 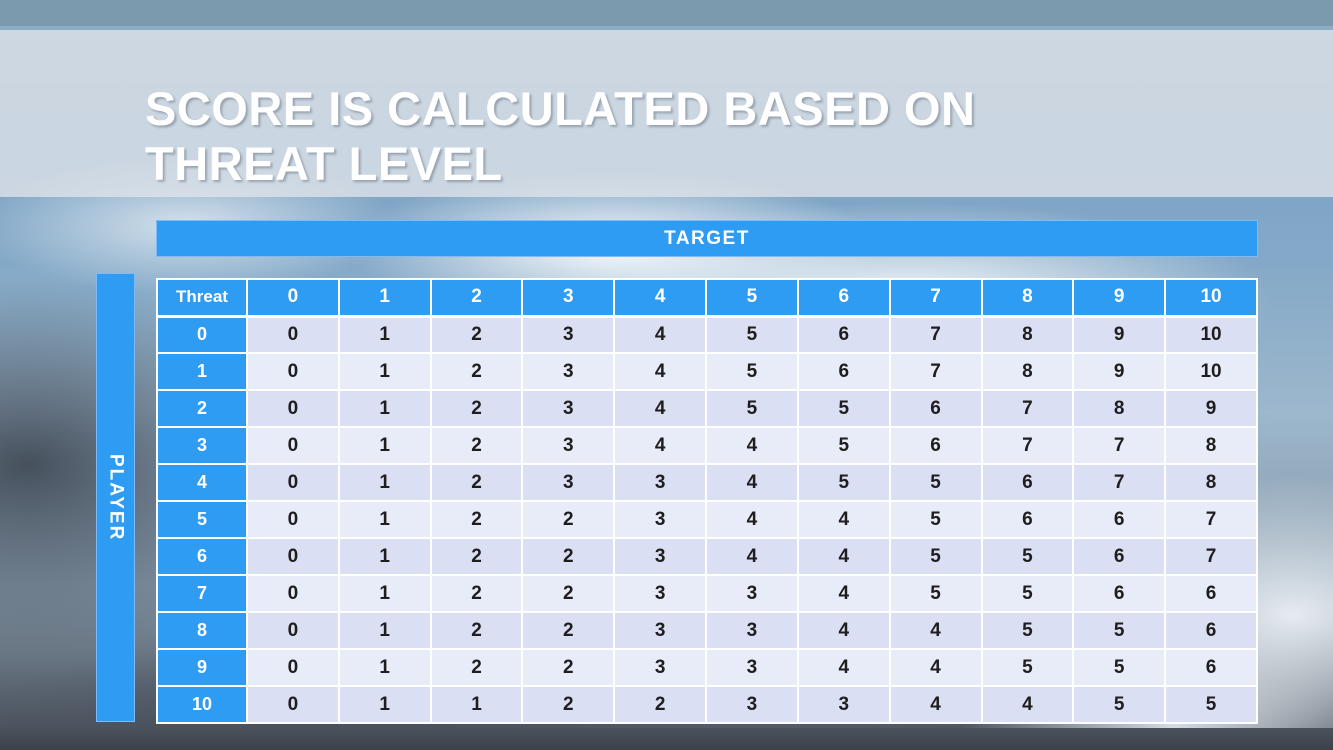 I want to click on table-row: 10 0 1 1 2 2 3 3 4 4 5 5, so click(x=707, y=704).